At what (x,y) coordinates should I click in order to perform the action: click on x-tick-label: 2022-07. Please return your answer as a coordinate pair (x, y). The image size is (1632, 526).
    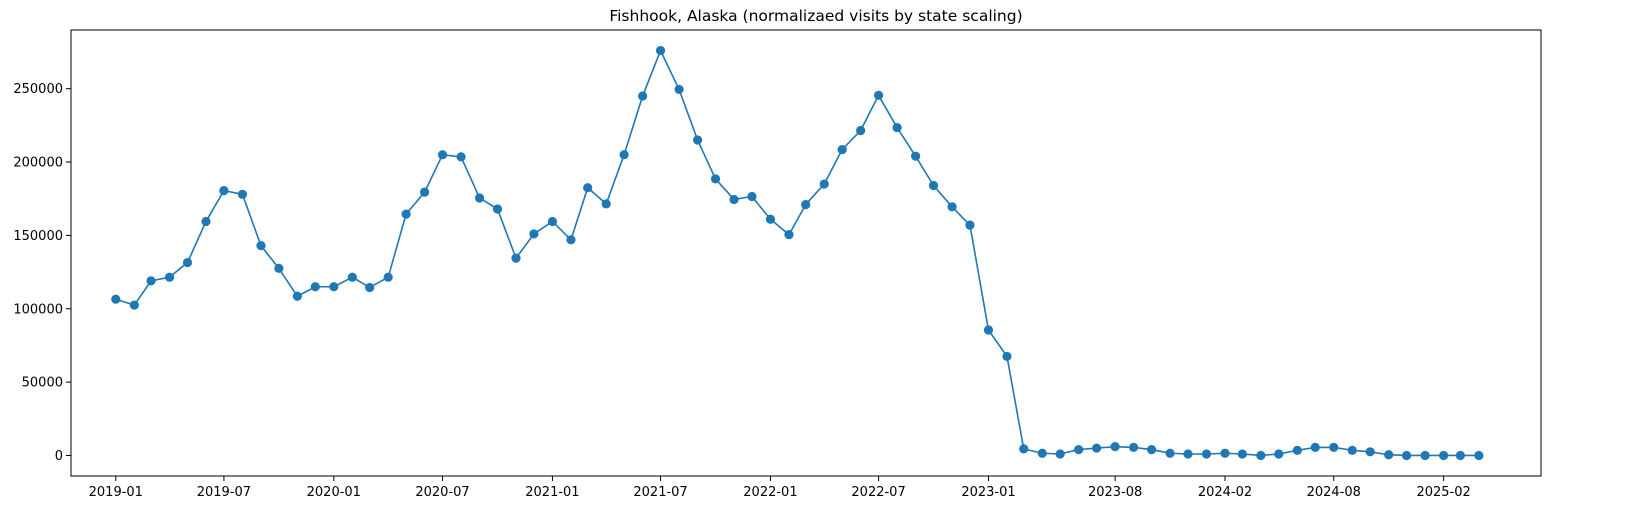
    Looking at the image, I should click on (878, 492).